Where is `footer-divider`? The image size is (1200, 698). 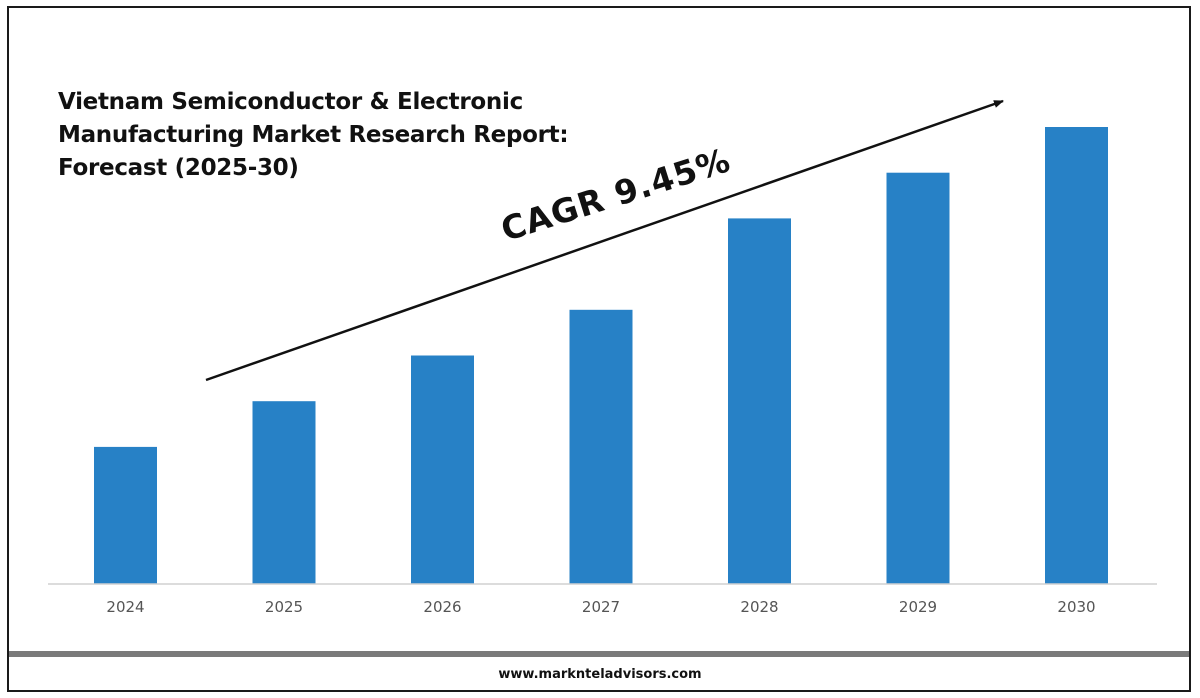 footer-divider is located at coordinates (599, 654).